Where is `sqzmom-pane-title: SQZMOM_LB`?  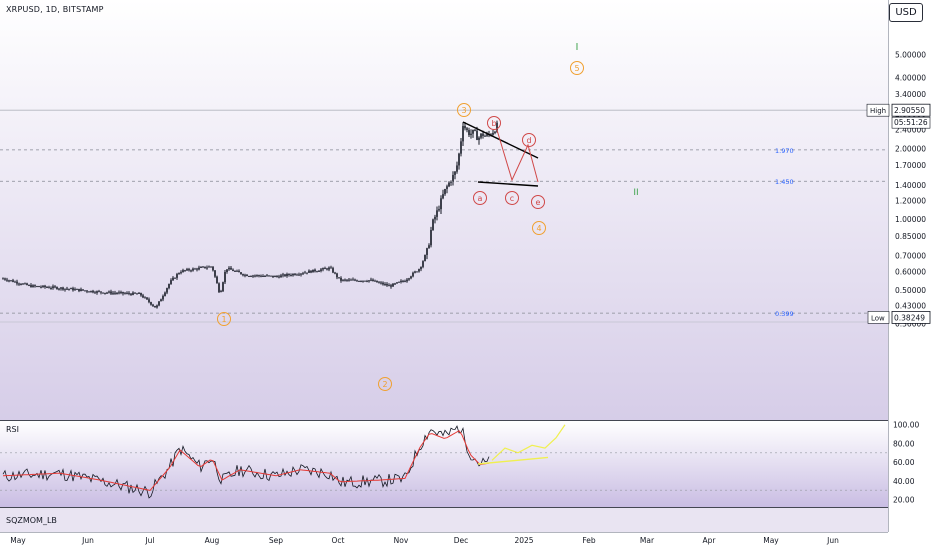 sqzmom-pane-title: SQZMOM_LB is located at coordinates (31, 520).